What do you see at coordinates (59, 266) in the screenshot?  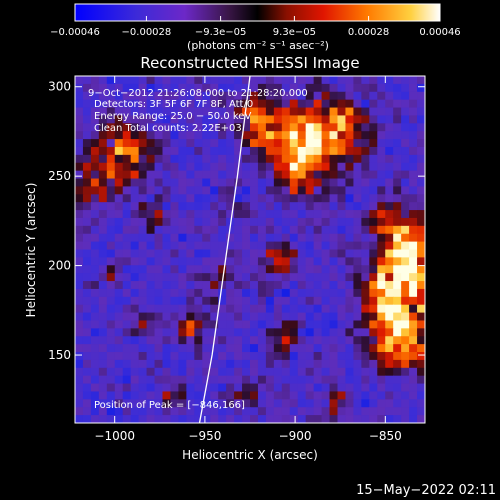 I see `y-tick-label: 200` at bounding box center [59, 266].